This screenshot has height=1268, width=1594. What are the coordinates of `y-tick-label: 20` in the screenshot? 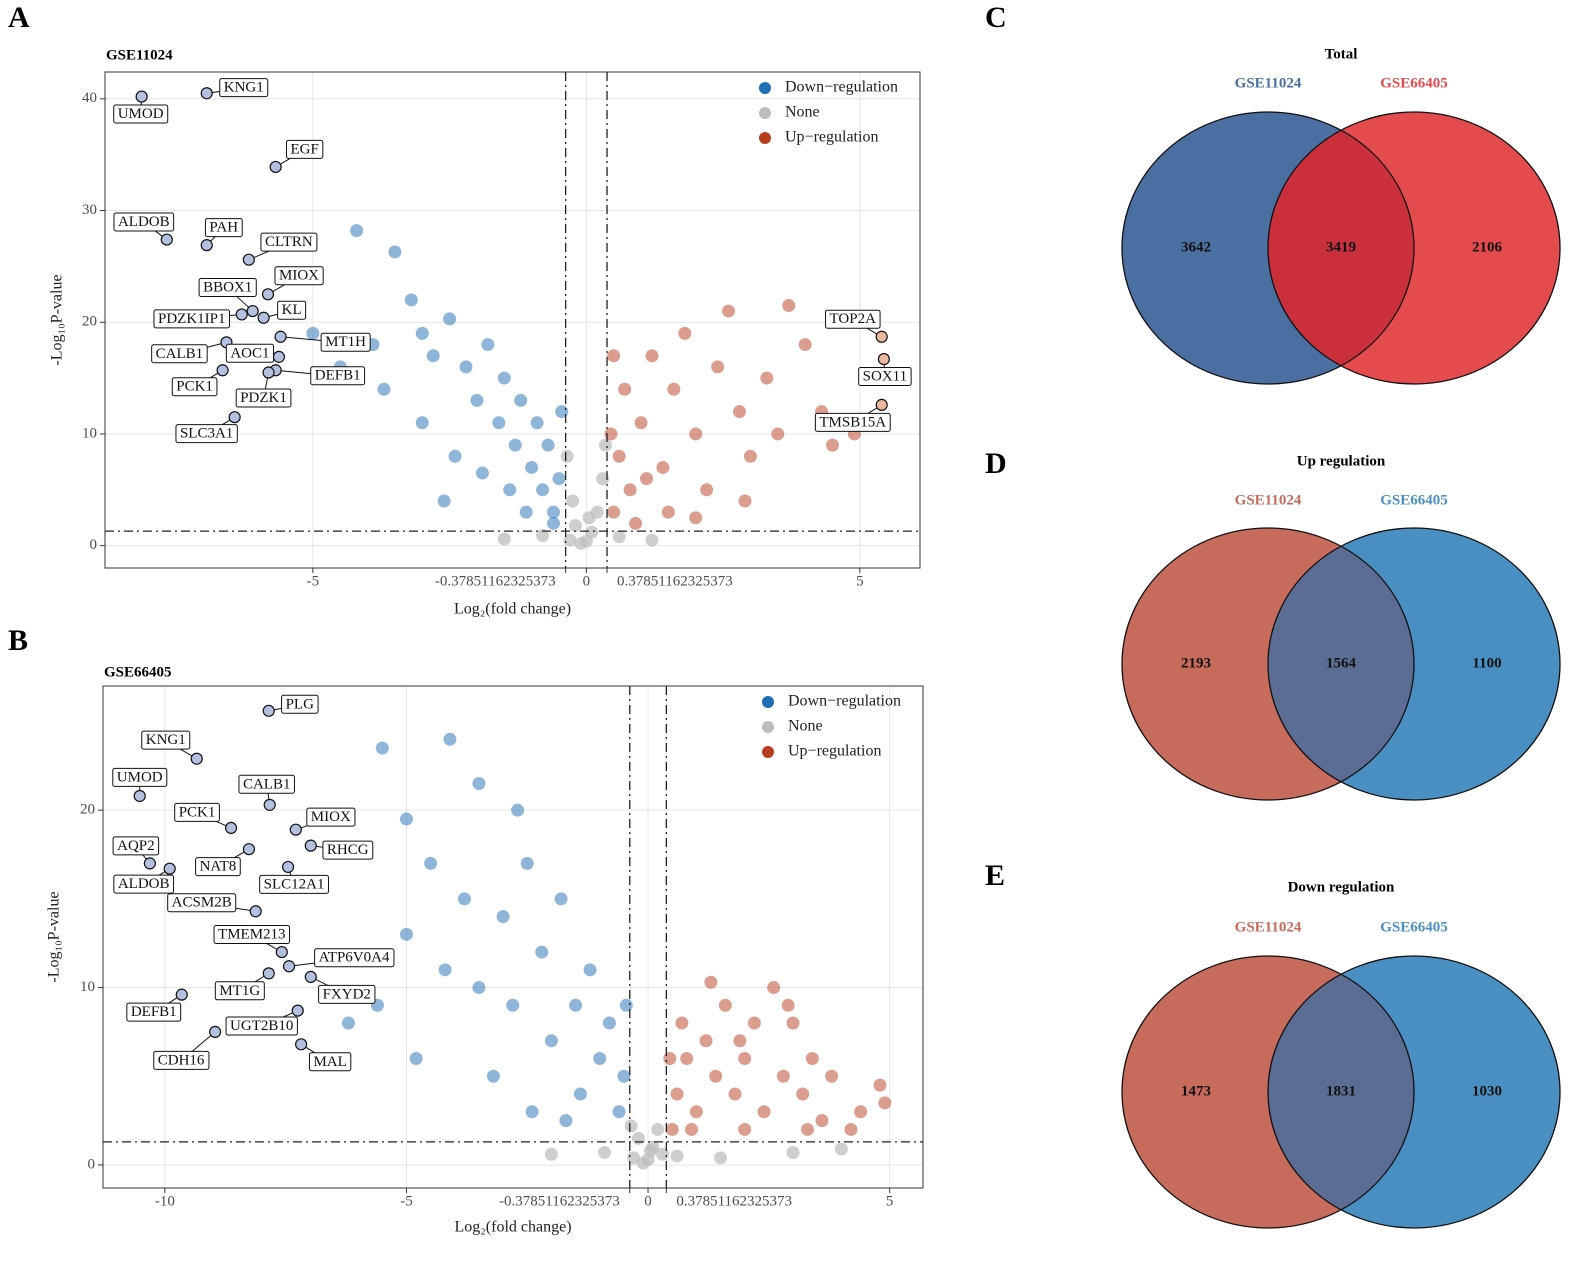 It's located at (89, 322).